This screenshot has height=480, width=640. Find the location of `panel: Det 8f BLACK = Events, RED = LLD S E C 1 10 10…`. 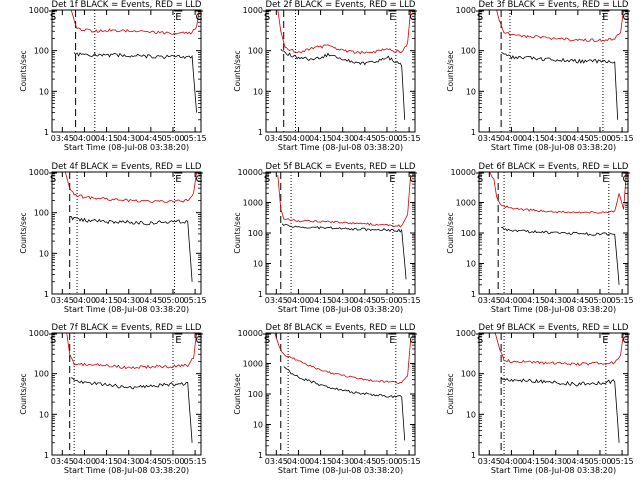

panel: Det 8f BLACK = Events, RED = LLD S E C 1 10 10… is located at coordinates (327, 399).